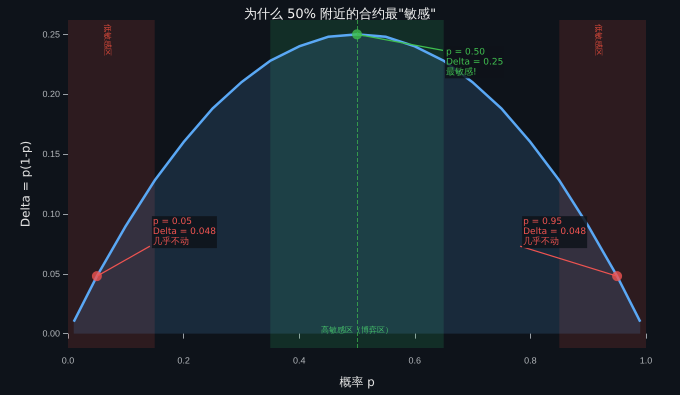 This screenshot has height=395, width=680. What do you see at coordinates (51, 273) in the screenshot?
I see `y-tick-label: 0.05` at bounding box center [51, 273].